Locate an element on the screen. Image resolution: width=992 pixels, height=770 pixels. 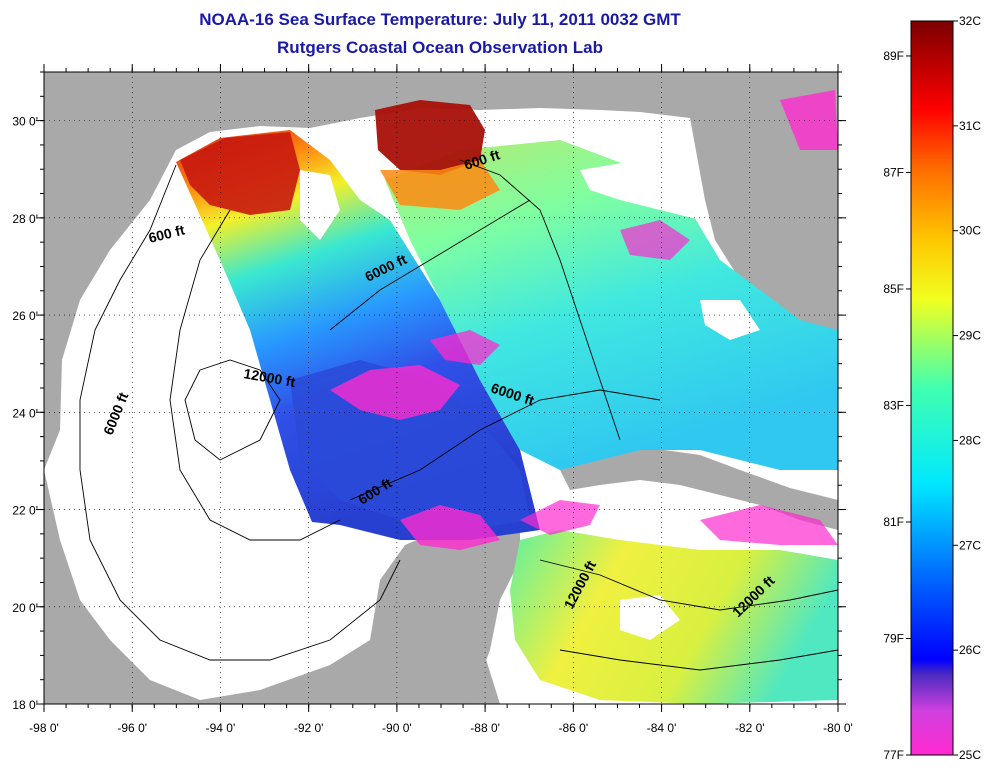
celsius-label: 29C is located at coordinates (970, 336).